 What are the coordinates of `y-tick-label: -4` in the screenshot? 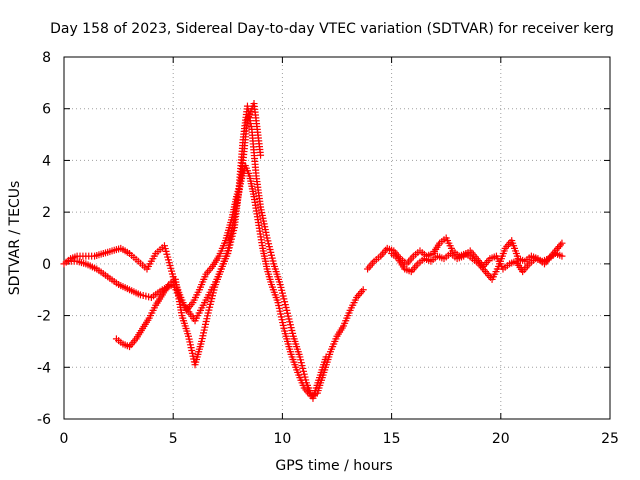 It's located at (44, 368).